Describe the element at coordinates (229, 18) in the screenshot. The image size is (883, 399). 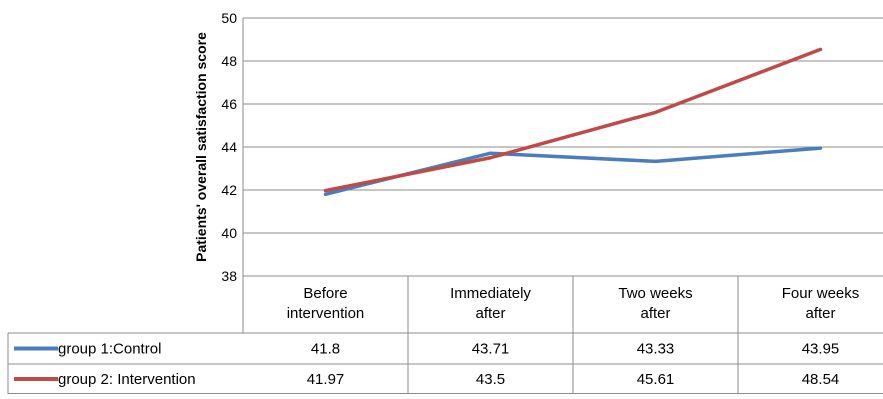
I see `y-tick-label: 50` at that location.